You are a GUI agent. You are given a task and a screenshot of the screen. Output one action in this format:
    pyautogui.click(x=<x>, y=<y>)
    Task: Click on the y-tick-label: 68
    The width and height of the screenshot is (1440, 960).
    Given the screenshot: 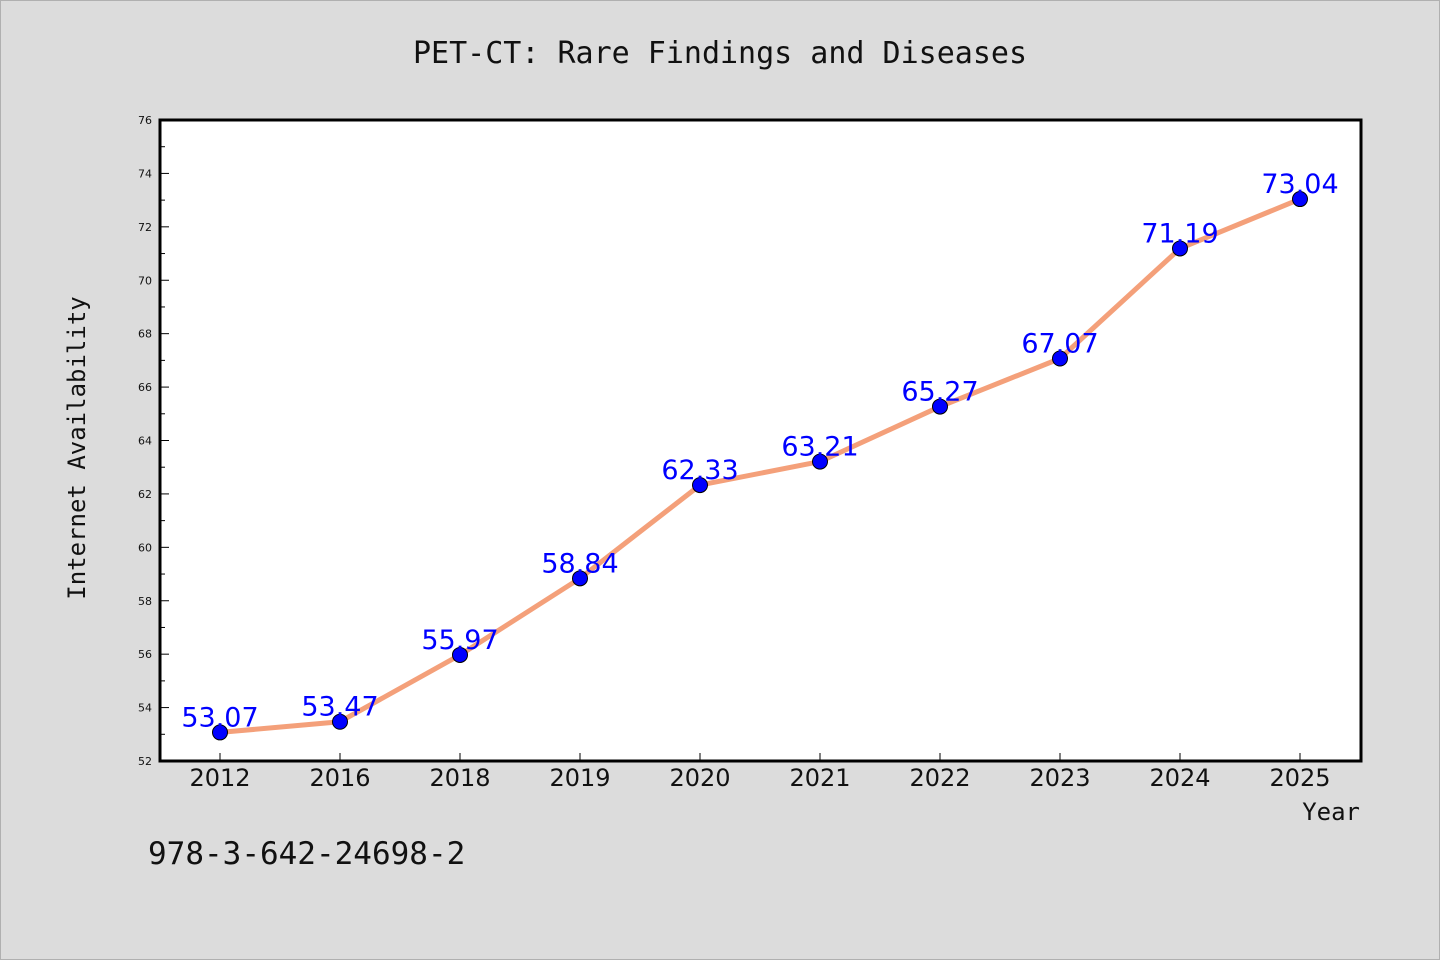 What is the action you would take?
    pyautogui.click(x=145, y=334)
    